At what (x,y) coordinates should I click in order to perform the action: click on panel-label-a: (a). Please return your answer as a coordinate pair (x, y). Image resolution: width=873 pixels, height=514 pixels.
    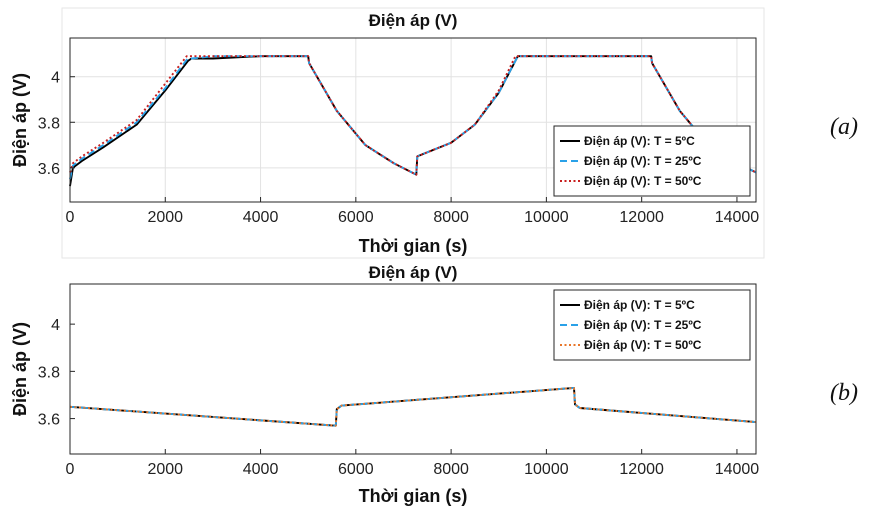
    Looking at the image, I should click on (844, 127).